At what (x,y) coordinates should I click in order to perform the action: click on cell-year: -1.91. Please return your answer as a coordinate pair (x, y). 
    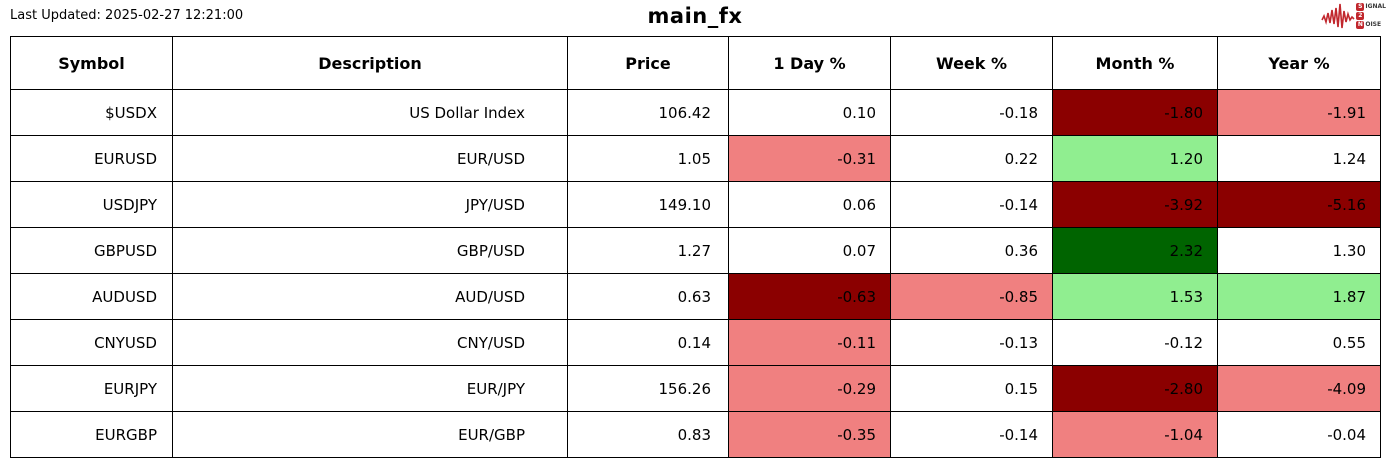
    Looking at the image, I should click on (1299, 112).